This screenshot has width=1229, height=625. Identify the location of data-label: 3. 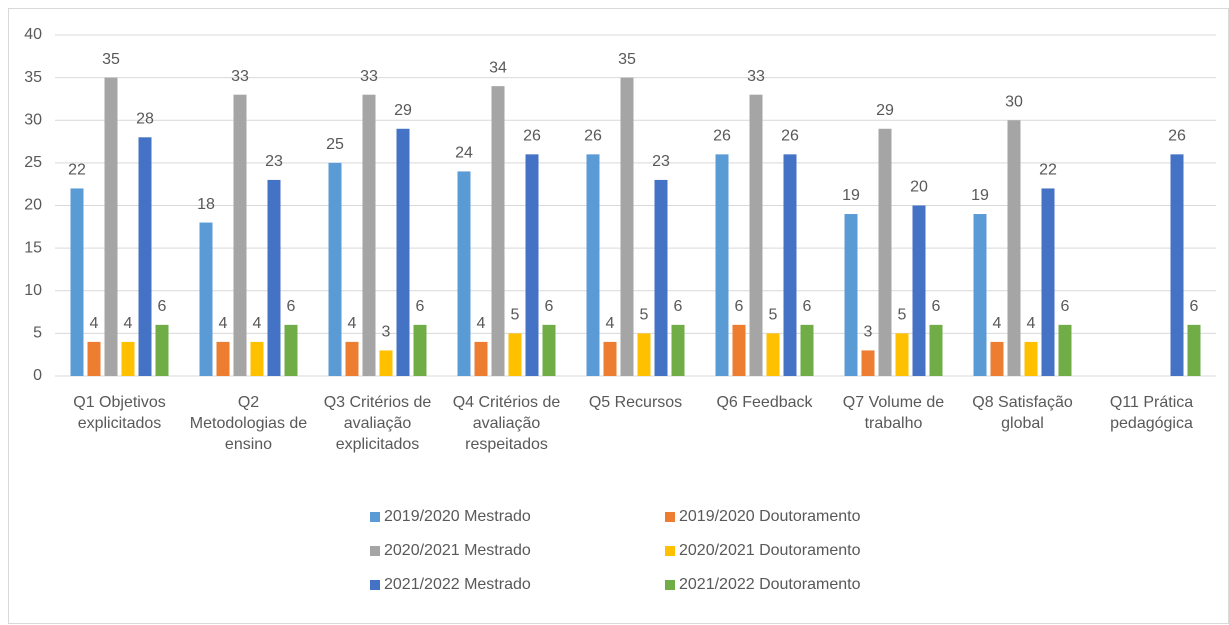
(868, 332).